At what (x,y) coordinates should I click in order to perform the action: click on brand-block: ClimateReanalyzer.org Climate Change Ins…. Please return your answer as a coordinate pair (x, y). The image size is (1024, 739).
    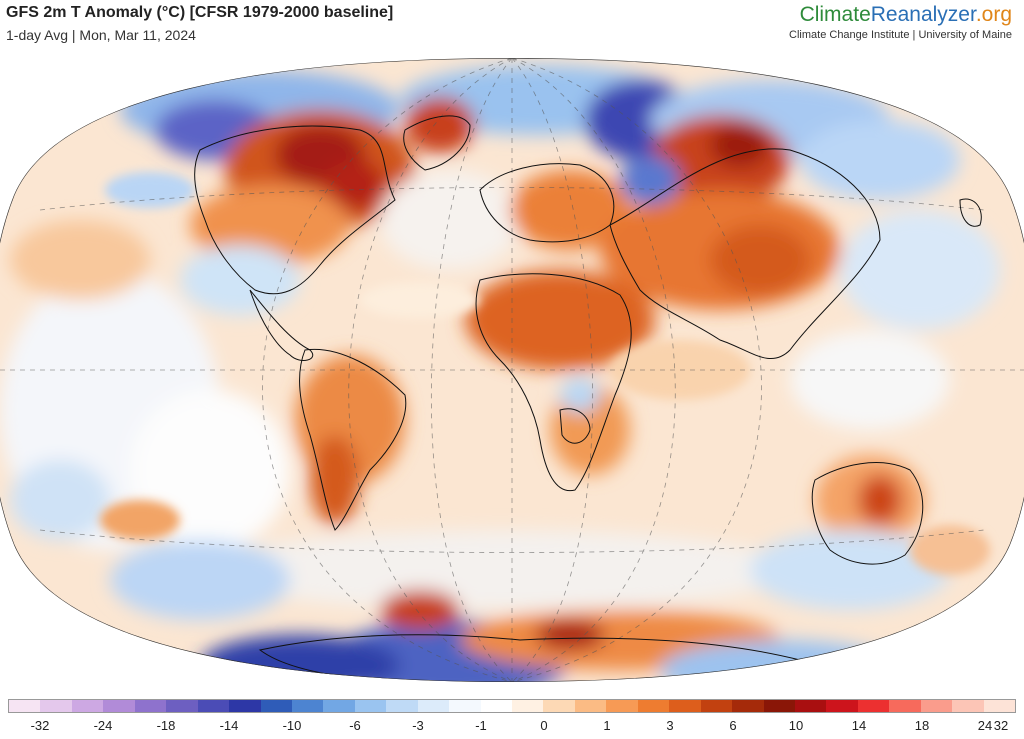
    Looking at the image, I should click on (900, 22).